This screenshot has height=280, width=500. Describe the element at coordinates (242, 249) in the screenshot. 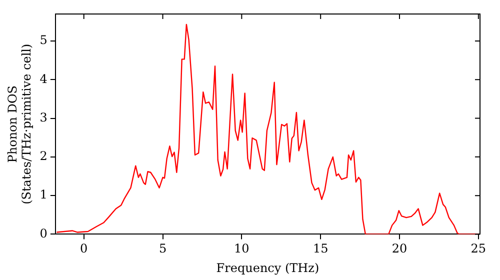

I see `x-tick-label: 10` at that location.